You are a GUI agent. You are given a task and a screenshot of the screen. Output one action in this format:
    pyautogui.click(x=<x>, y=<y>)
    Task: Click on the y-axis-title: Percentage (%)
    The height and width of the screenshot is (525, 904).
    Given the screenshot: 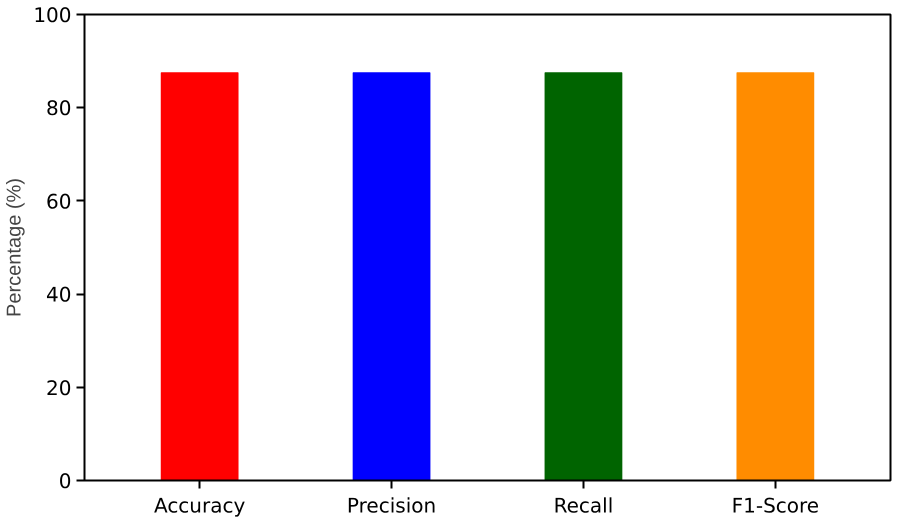 What is the action you would take?
    pyautogui.click(x=14, y=247)
    